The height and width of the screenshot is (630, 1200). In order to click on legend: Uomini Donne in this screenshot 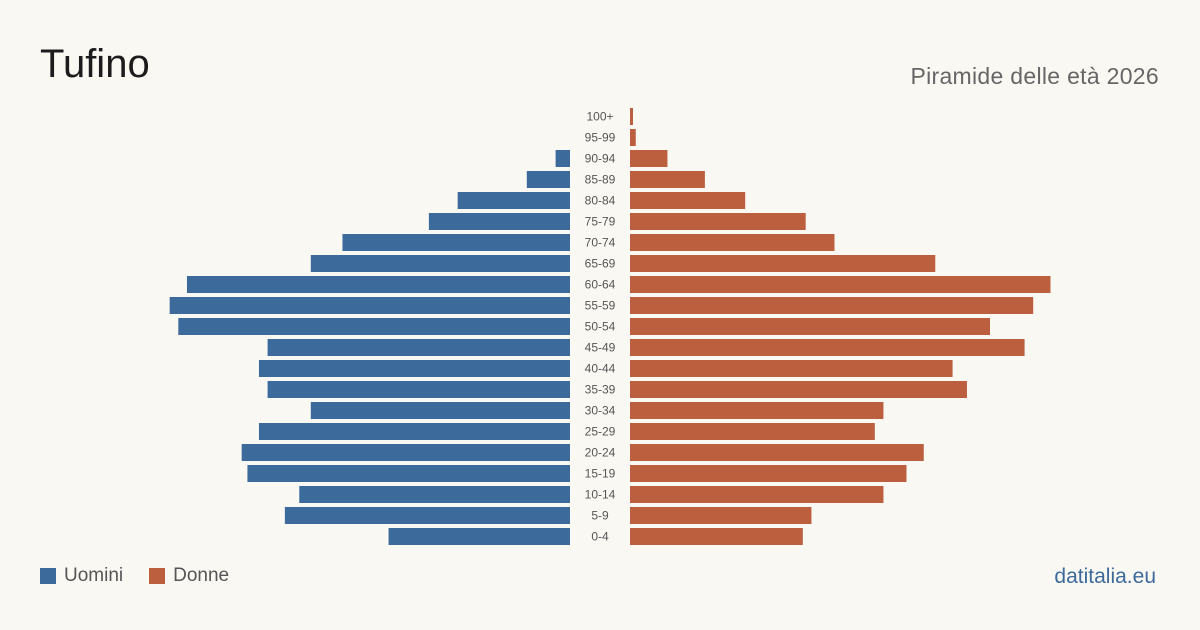, I will do `click(147, 576)`.